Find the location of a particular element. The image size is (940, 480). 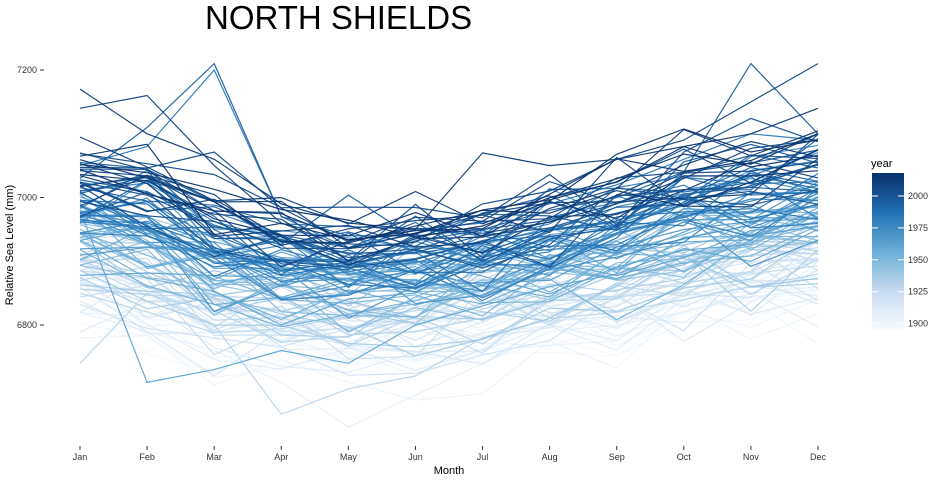

series-line-1900 is located at coordinates (449, 339).